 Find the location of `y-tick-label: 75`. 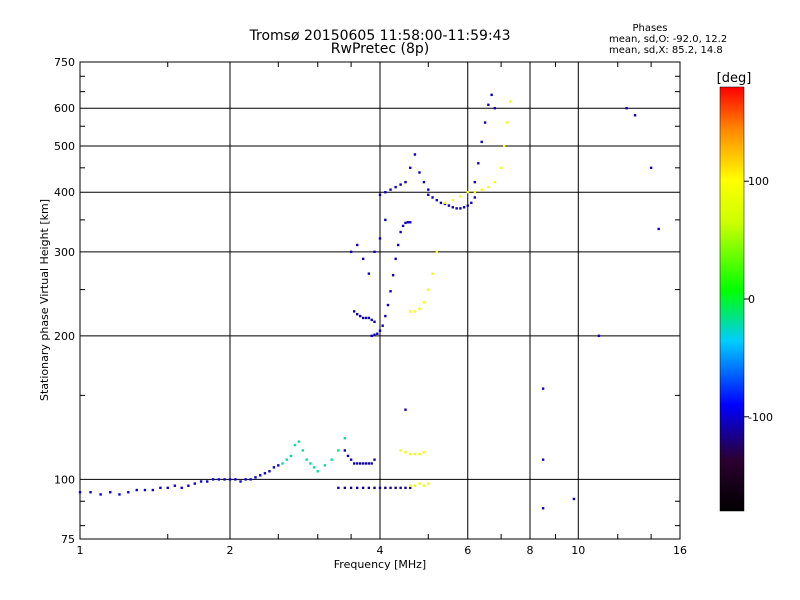

y-tick-label: 75 is located at coordinates (68, 539).